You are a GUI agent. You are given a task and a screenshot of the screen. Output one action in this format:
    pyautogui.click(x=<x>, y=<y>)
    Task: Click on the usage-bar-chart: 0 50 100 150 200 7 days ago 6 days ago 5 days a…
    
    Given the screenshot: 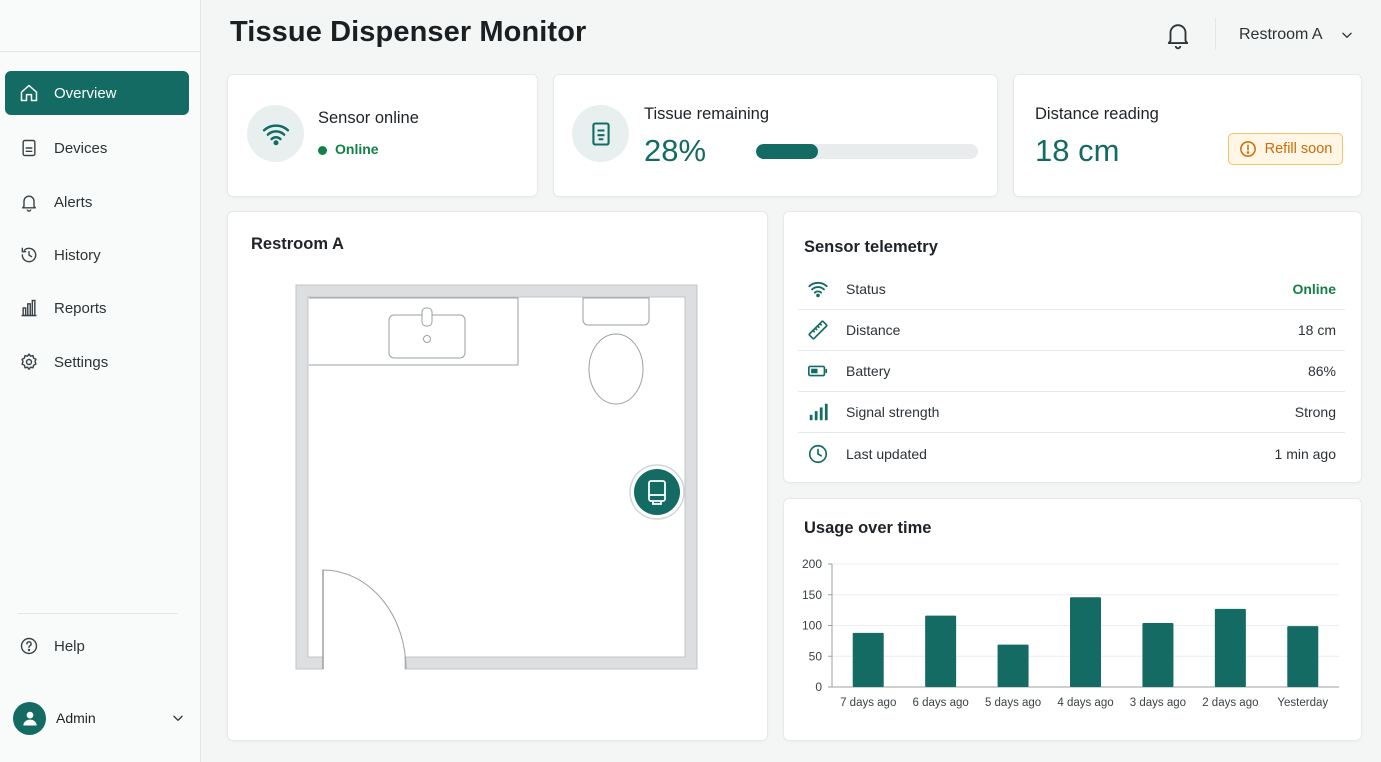 What is the action you would take?
    pyautogui.click(x=1070, y=633)
    